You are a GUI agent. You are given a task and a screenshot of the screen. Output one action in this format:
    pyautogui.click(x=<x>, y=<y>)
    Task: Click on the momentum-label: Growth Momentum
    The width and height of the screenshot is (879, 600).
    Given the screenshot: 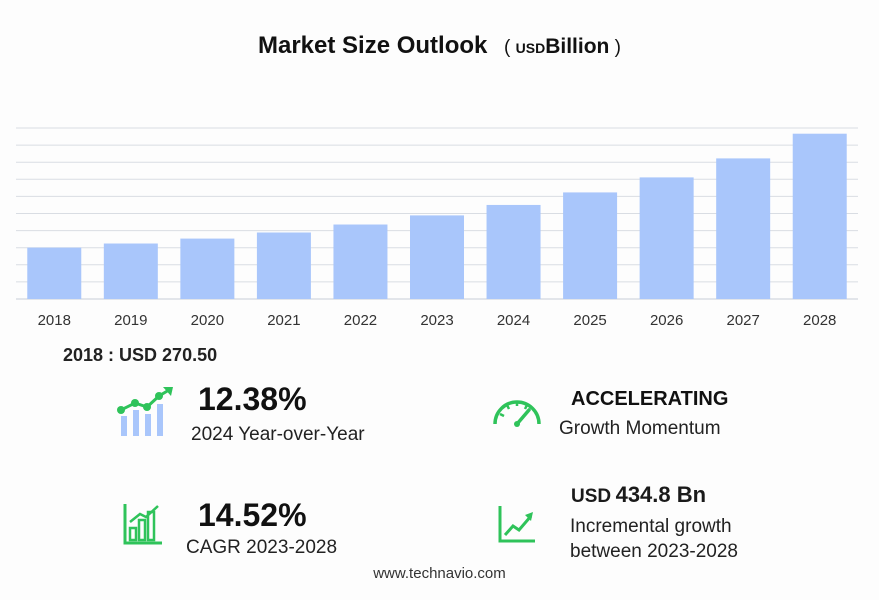 What is the action you would take?
    pyautogui.click(x=640, y=428)
    